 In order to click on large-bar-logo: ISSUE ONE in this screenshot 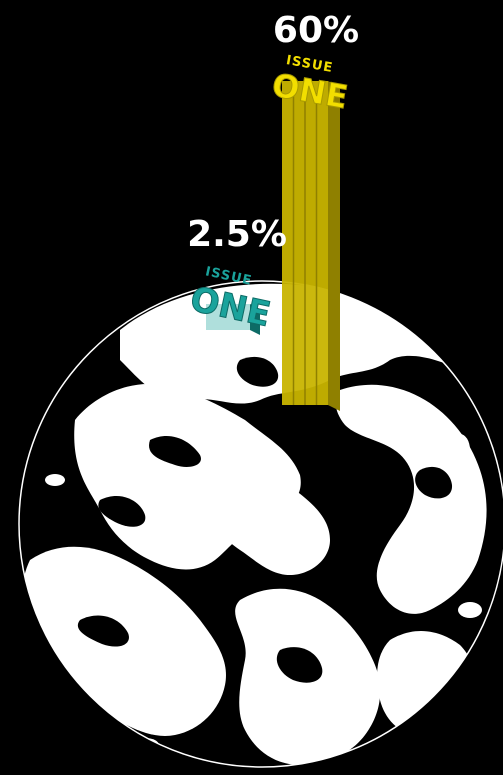, I will do `click(310, 85)`.